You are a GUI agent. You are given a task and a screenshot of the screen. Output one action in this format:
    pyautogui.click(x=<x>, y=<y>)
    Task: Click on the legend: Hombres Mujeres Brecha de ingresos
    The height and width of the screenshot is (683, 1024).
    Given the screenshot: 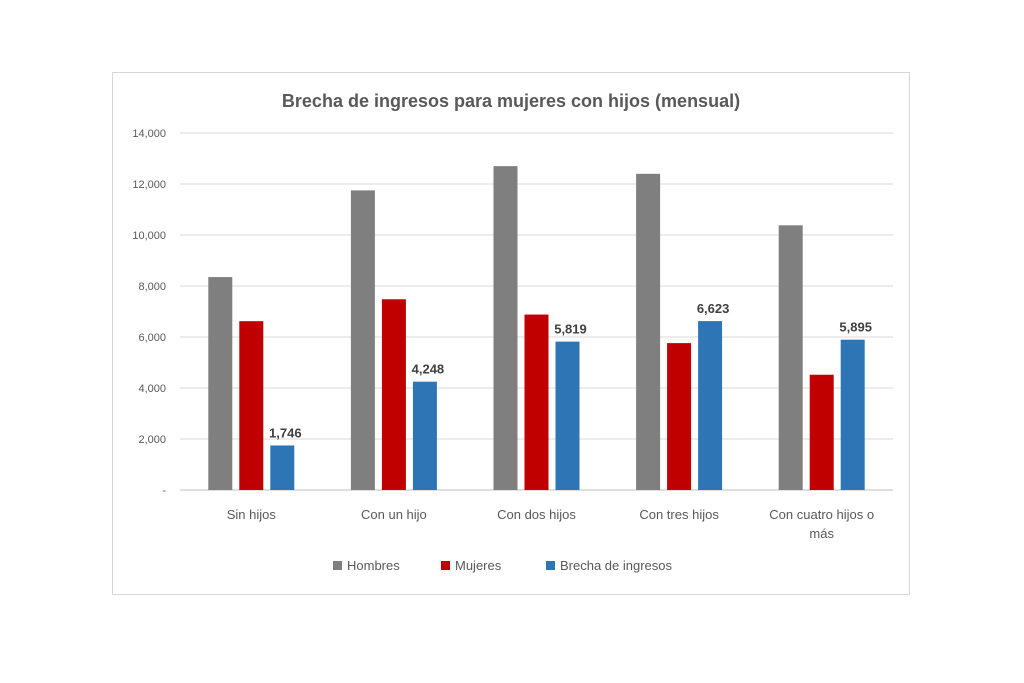 What is the action you would take?
    pyautogui.click(x=503, y=565)
    